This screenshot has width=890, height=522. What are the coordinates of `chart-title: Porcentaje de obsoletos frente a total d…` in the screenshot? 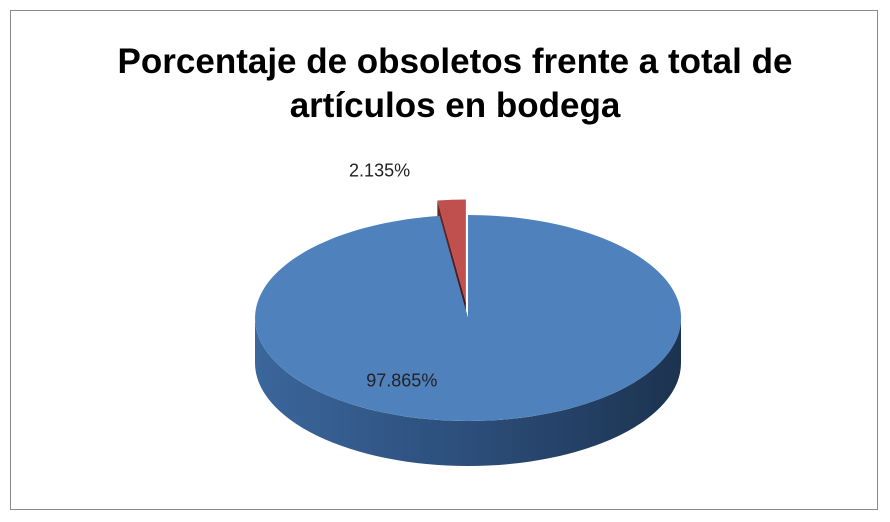 It's located at (455, 83).